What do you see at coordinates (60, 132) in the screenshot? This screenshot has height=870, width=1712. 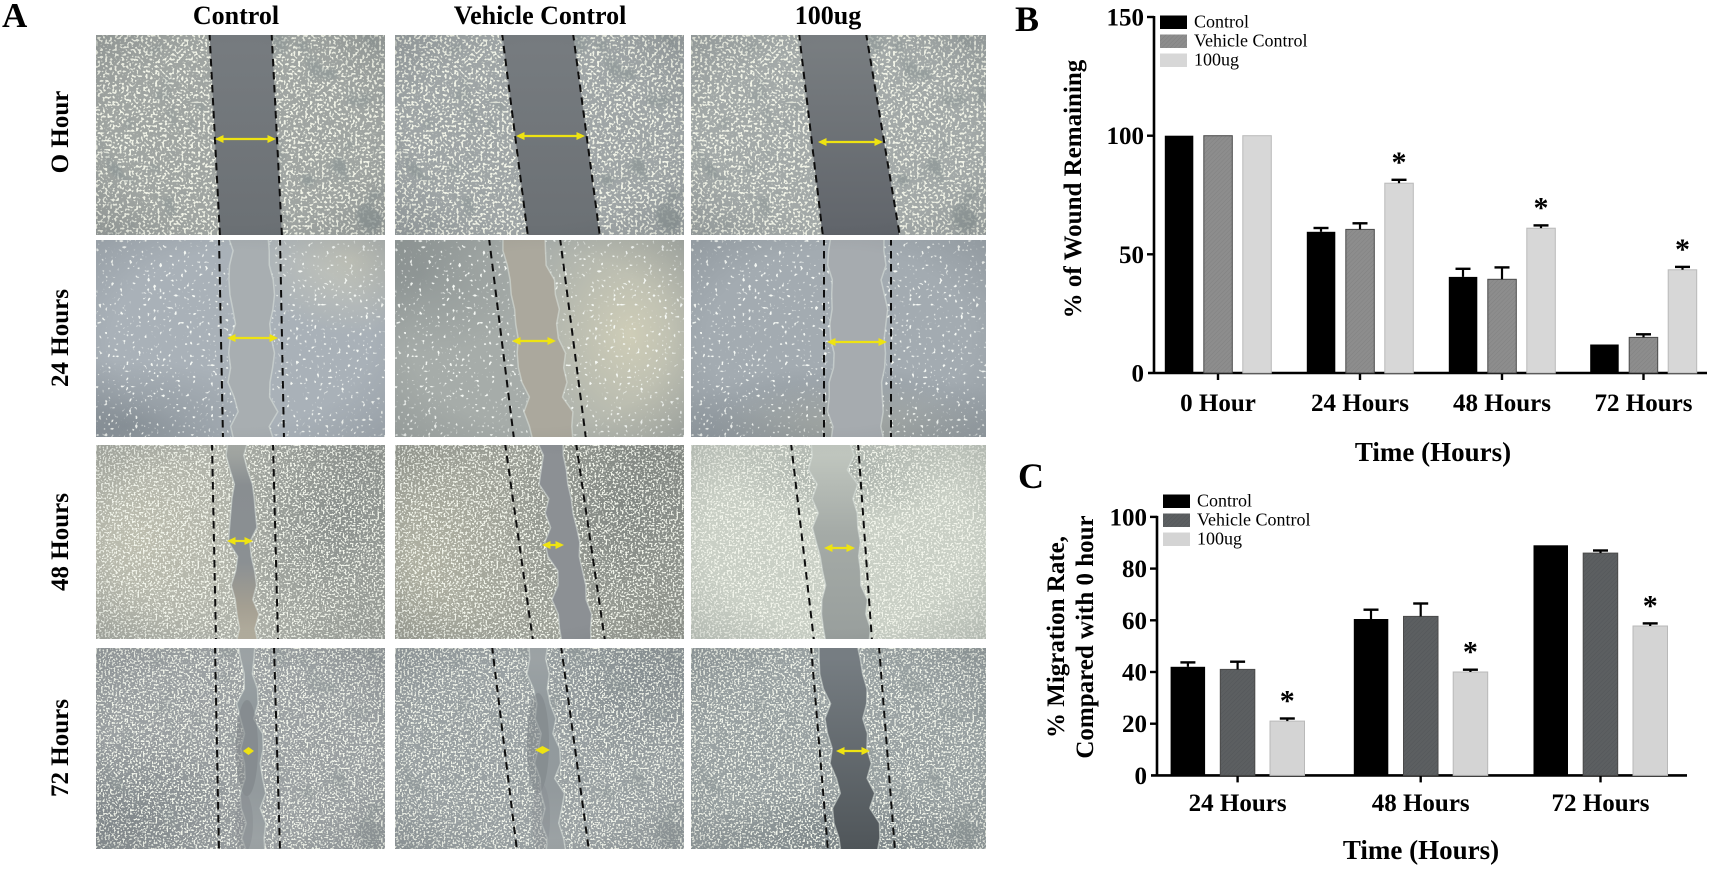 I see `svg-text: O Hour` at bounding box center [60, 132].